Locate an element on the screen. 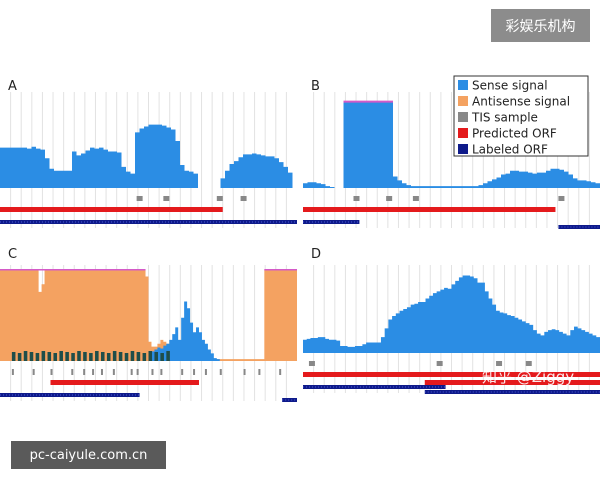  legend-label: Sense signal is located at coordinates (510, 86).